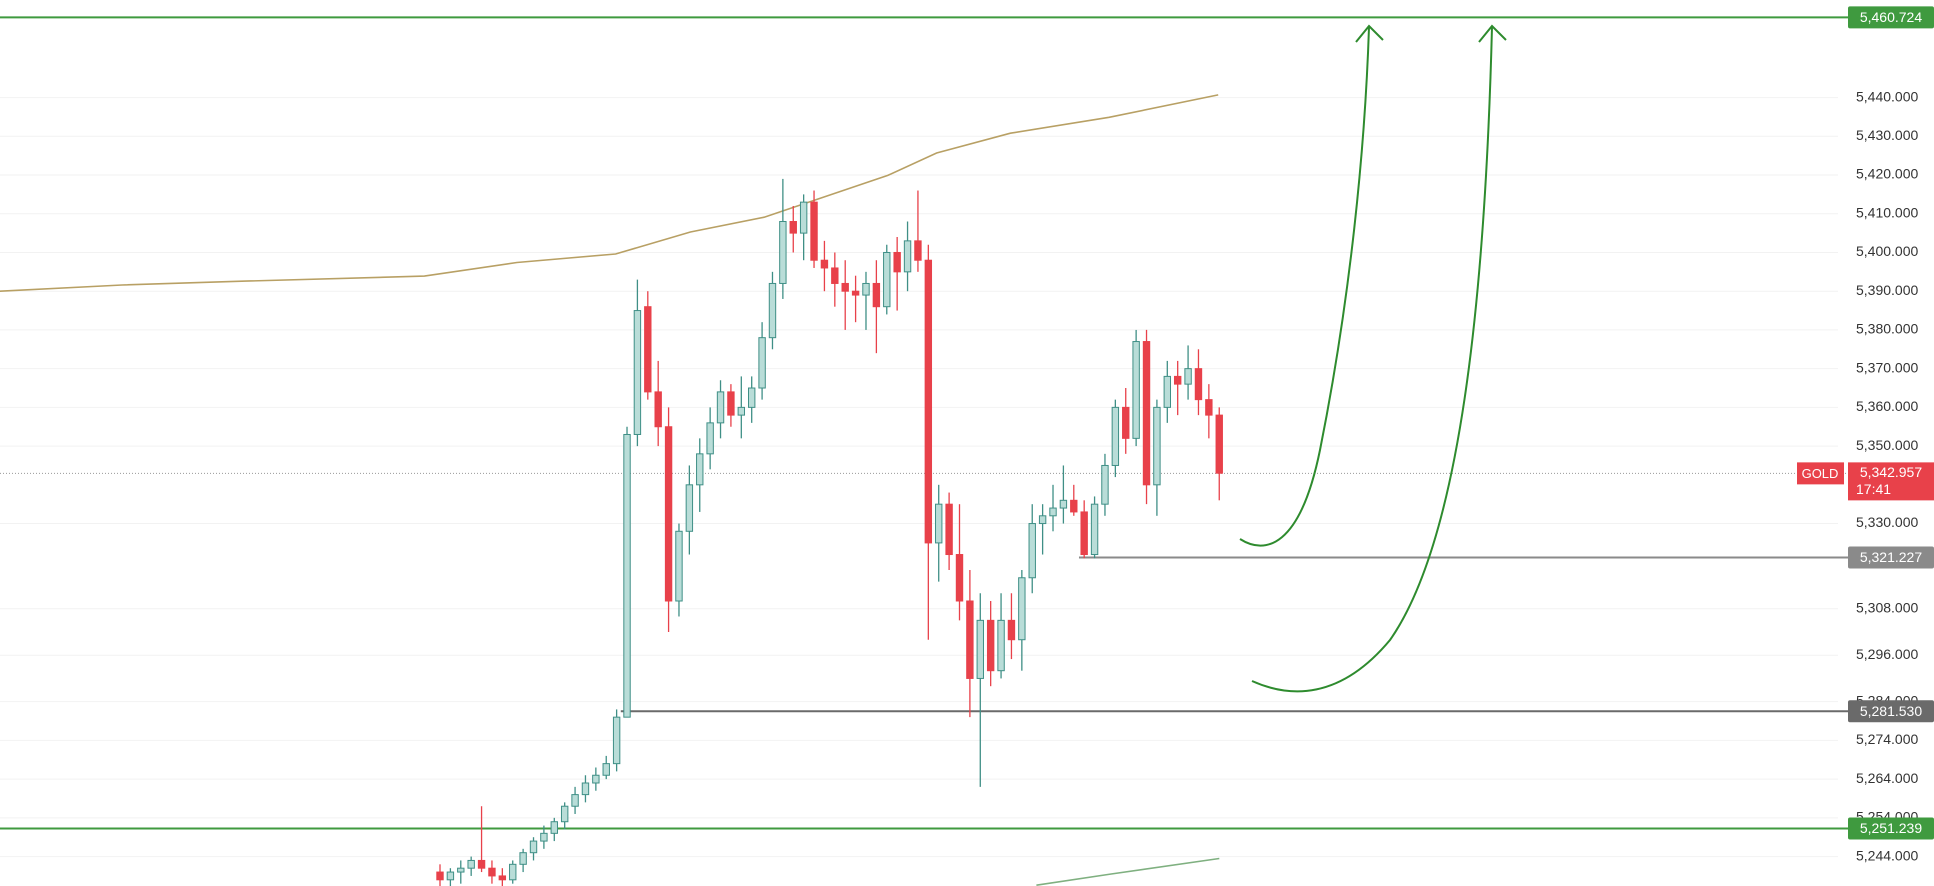 The height and width of the screenshot is (886, 1934). I want to click on level-label: 5,251.239, so click(1891, 828).